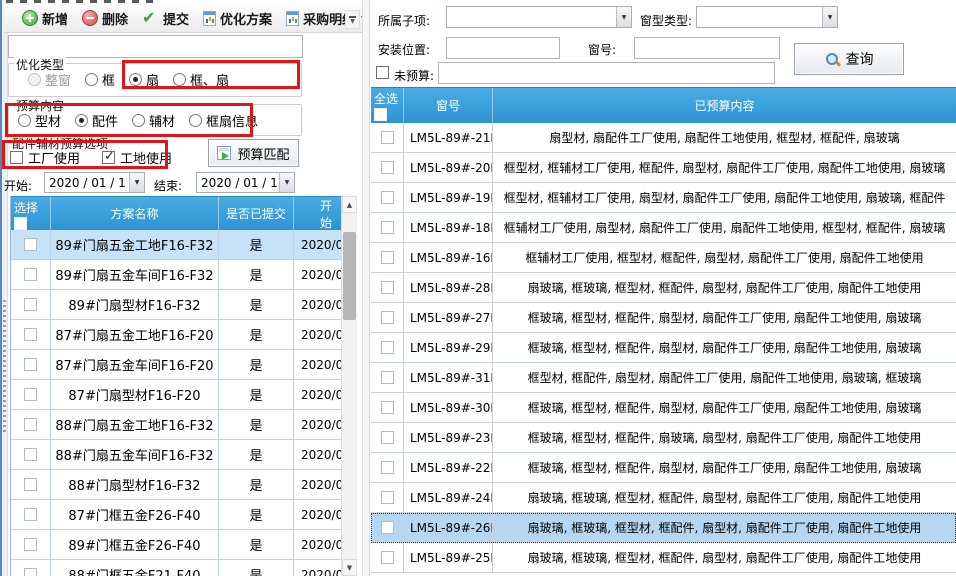 The height and width of the screenshot is (576, 956). Describe the element at coordinates (237, 18) in the screenshot. I see `optimize-plan-button: 优化方案` at that location.